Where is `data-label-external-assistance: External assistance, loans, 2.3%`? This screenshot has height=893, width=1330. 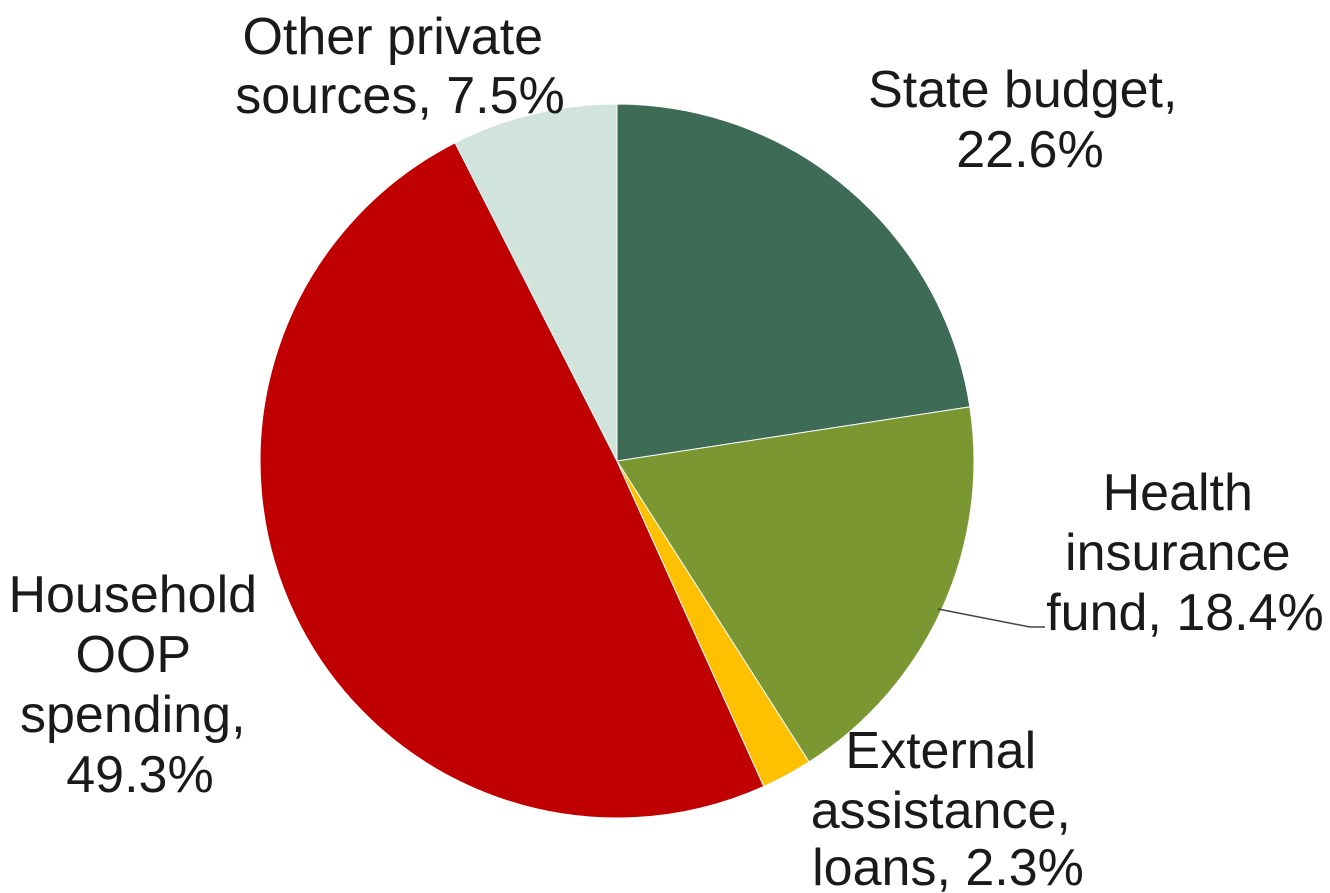
data-label-external-assistance: External assistance, loans, 2.3% is located at coordinates (948, 807).